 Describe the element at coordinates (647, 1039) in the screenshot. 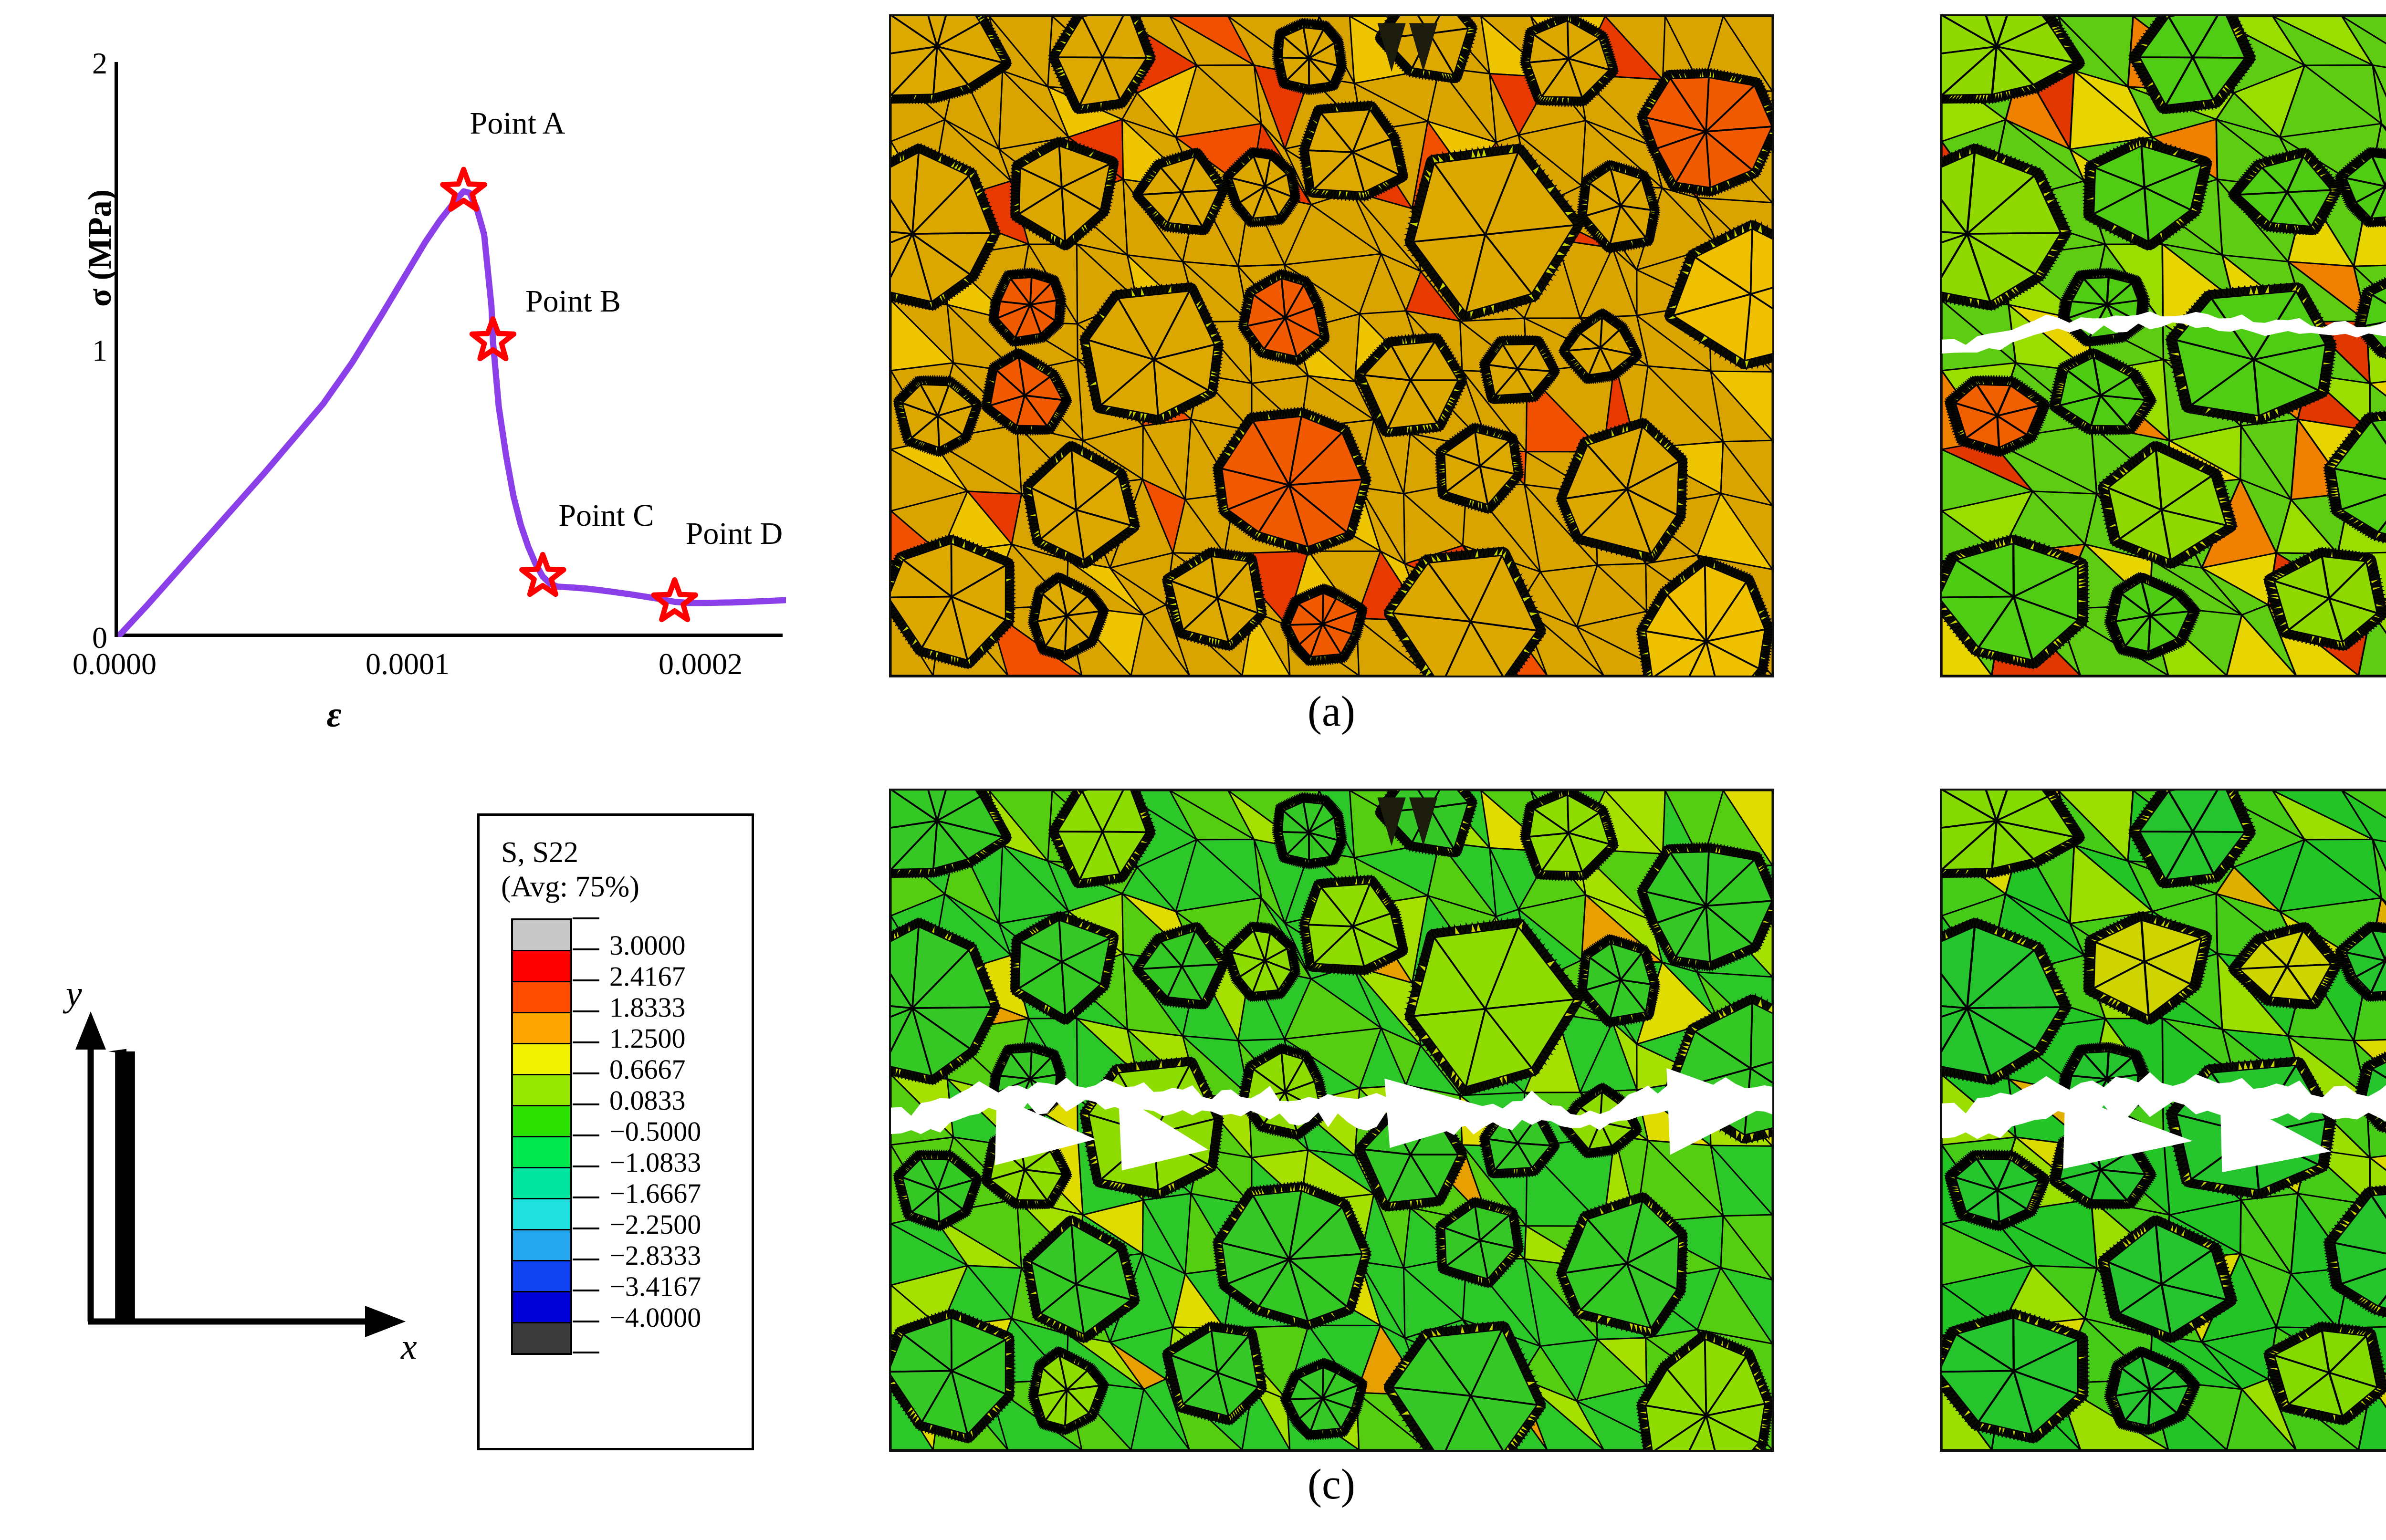

I see `legend-value-3: 1.2500` at that location.